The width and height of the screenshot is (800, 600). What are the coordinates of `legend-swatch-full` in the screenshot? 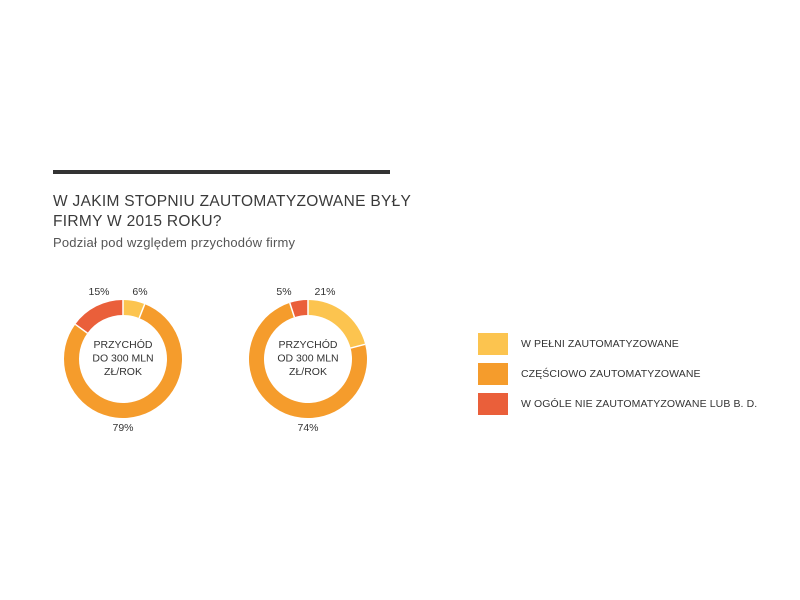 It's located at (493, 344).